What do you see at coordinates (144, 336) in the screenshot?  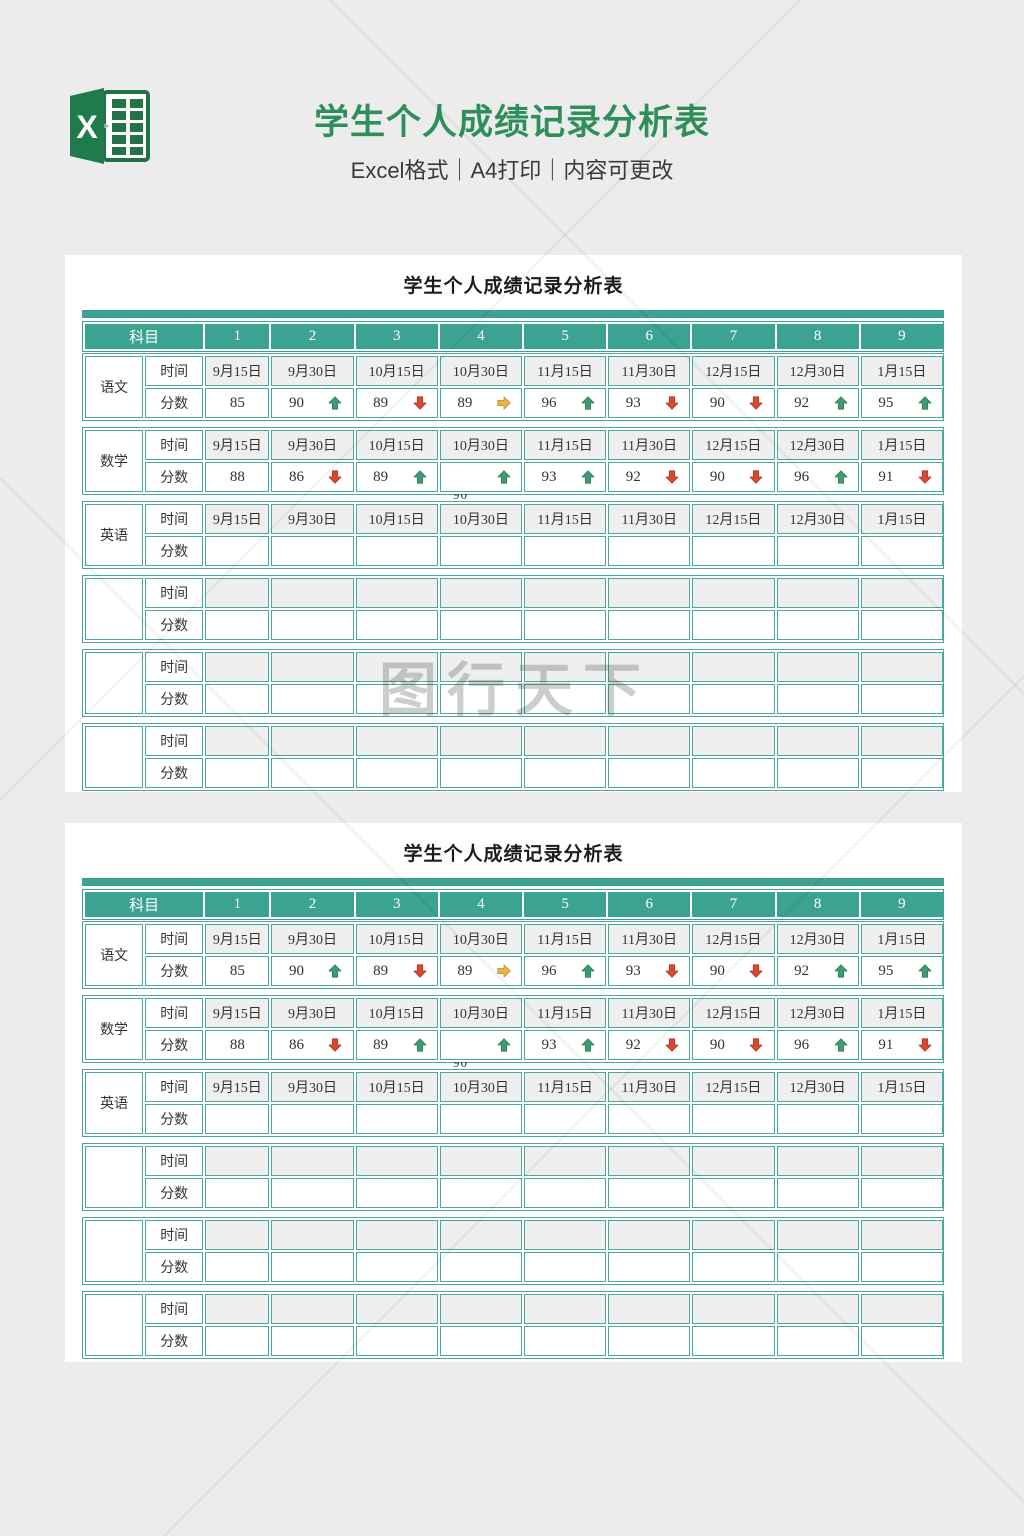 I see `corner-header-cell: 科目` at bounding box center [144, 336].